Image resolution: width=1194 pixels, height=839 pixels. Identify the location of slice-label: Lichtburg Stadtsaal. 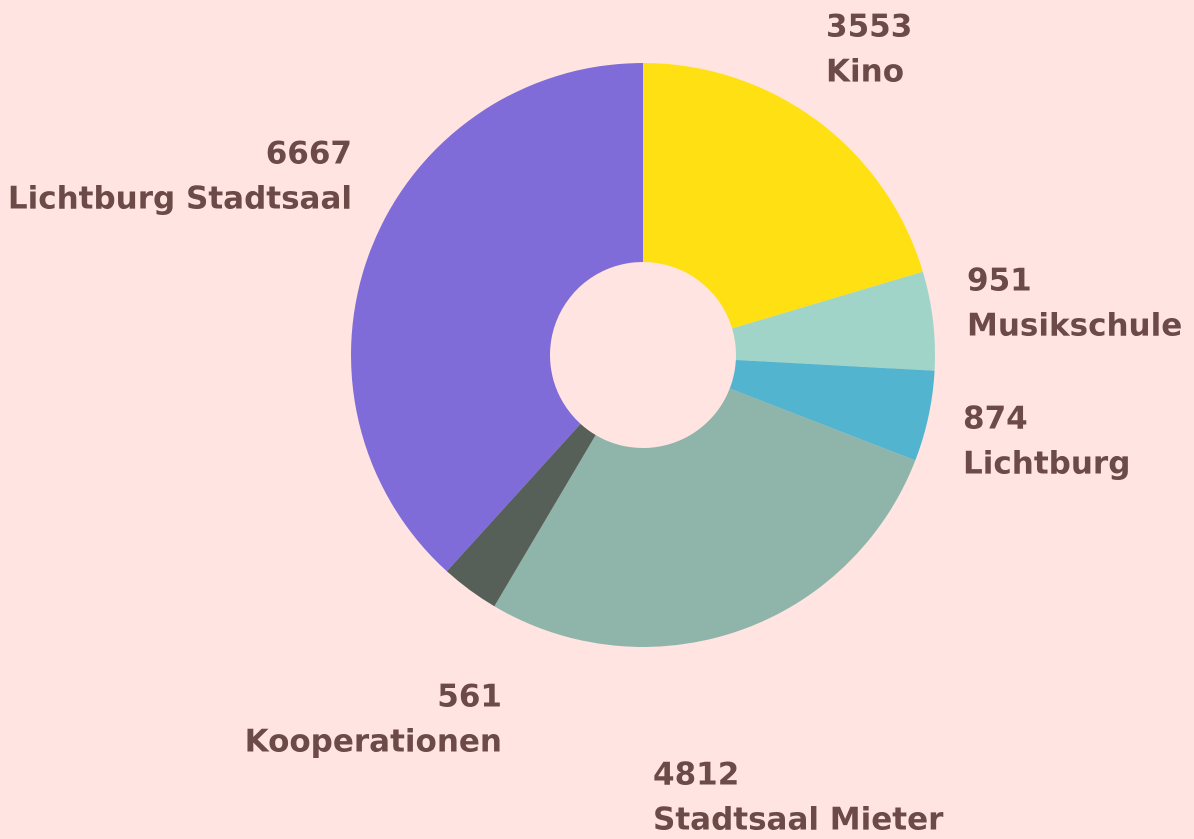
(180, 199).